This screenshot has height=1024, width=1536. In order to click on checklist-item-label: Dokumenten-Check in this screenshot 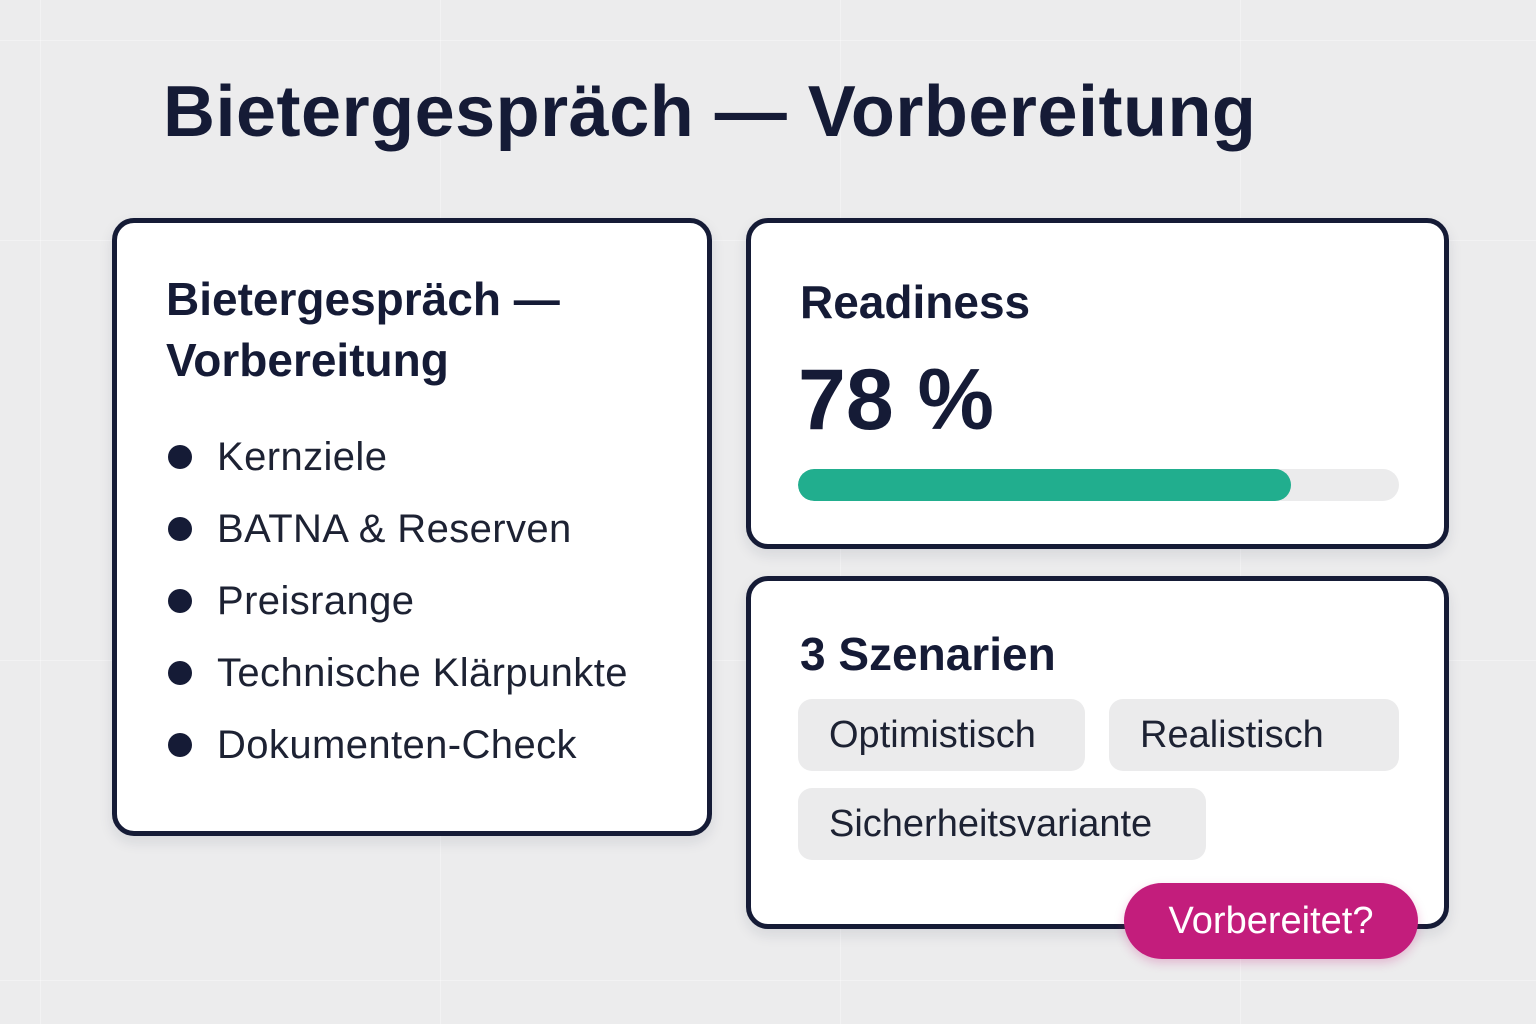, I will do `click(397, 744)`.